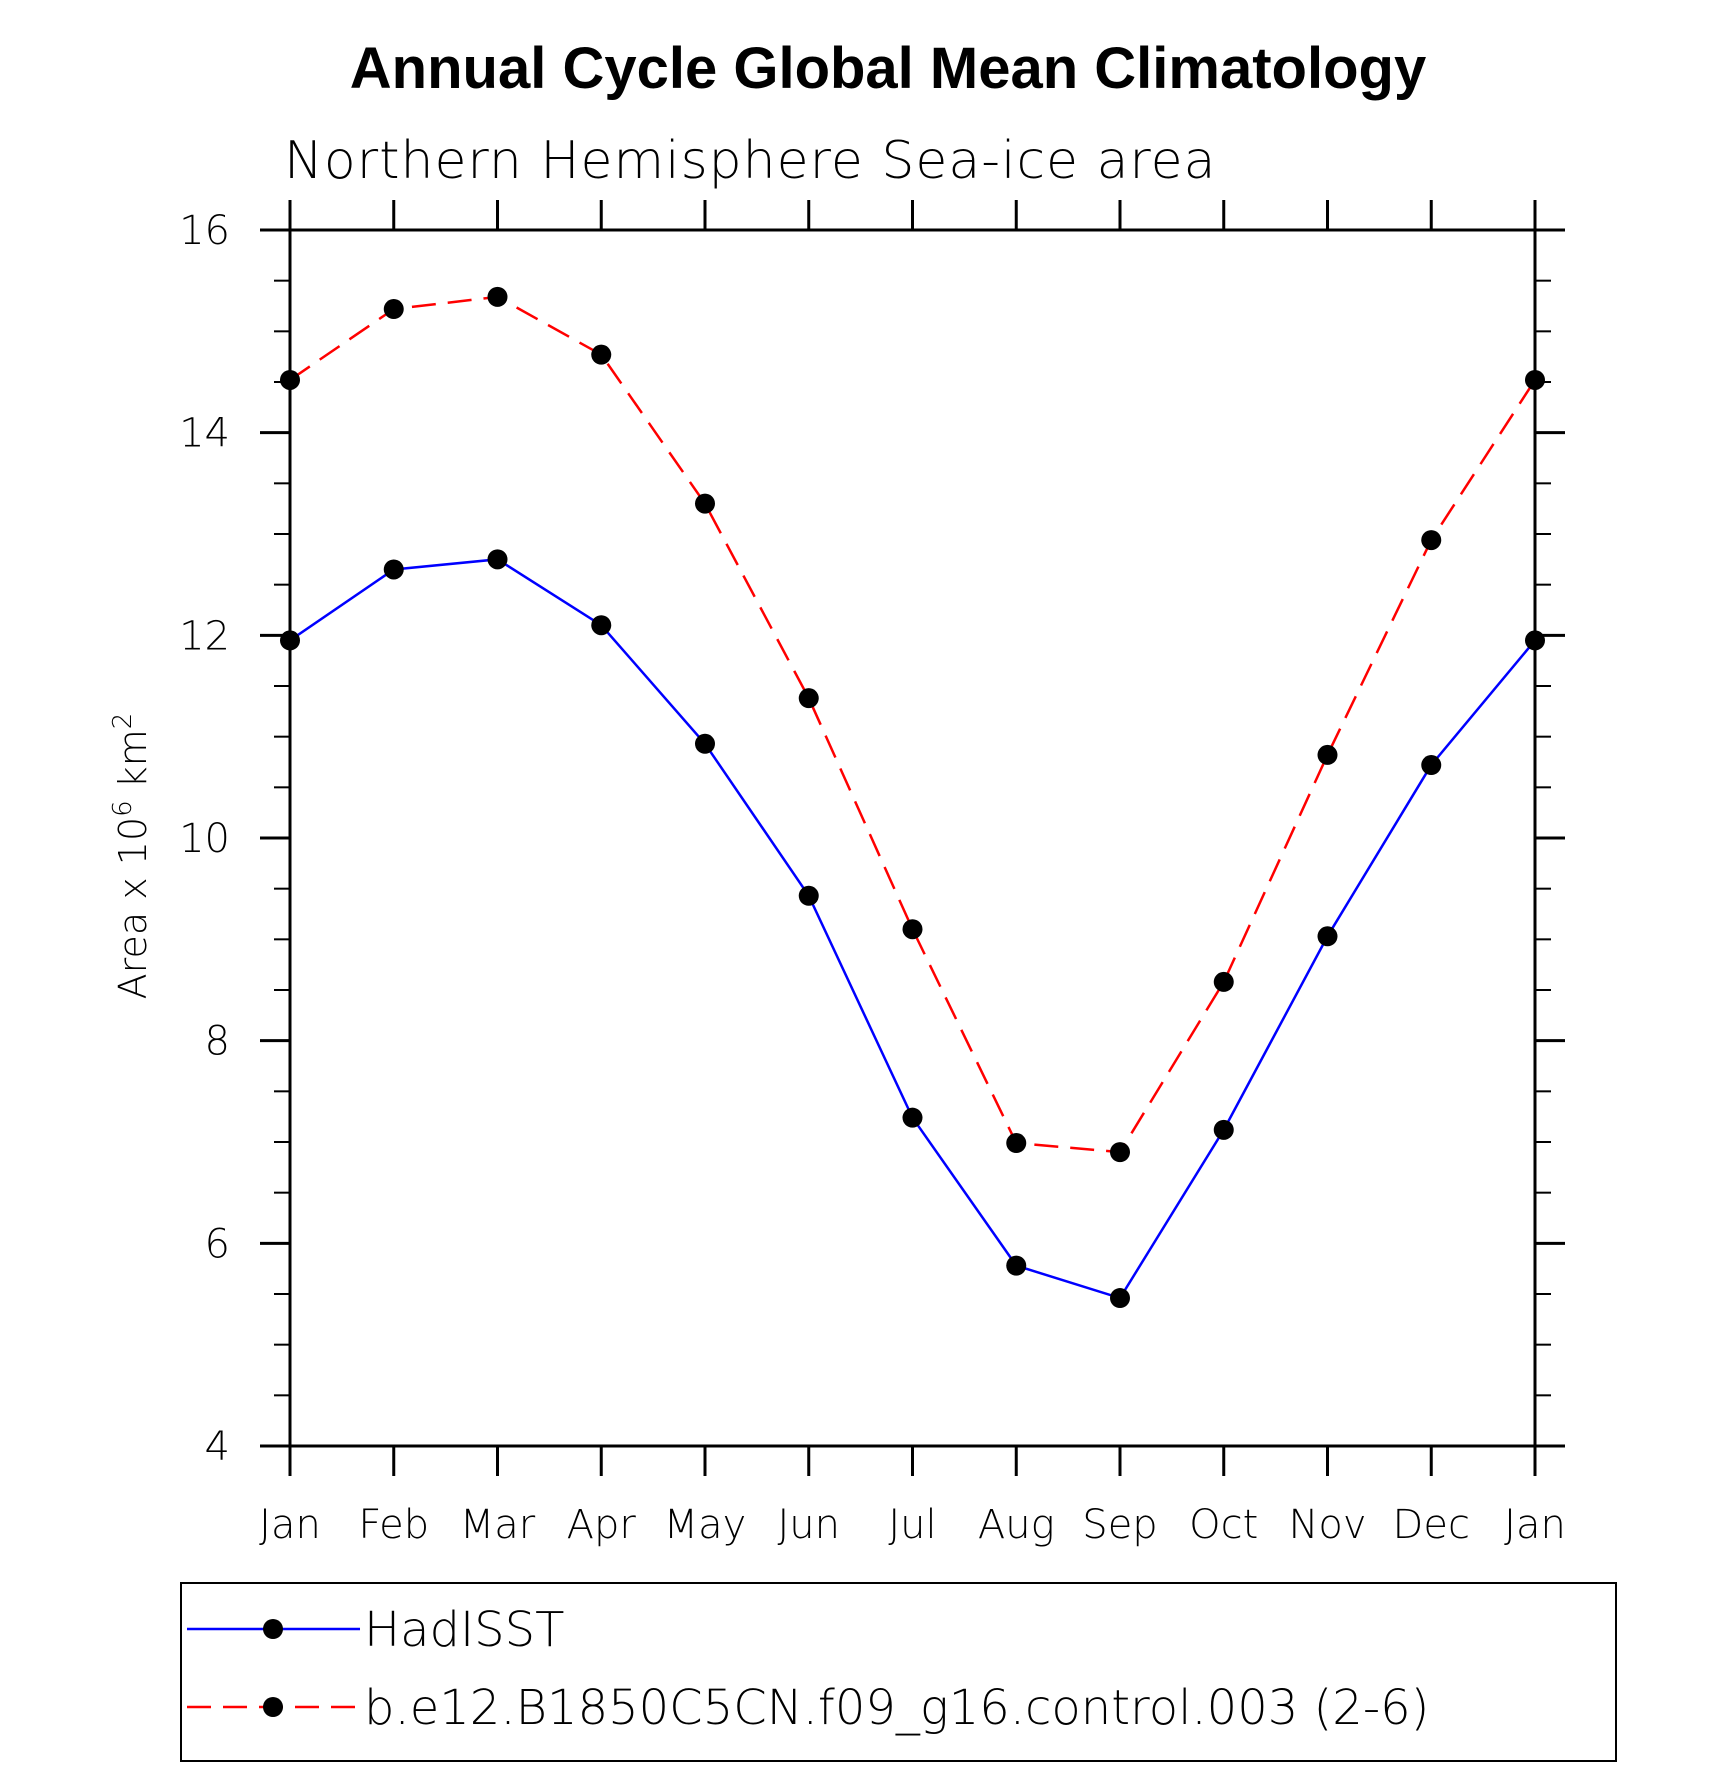 The width and height of the screenshot is (1710, 1786). Describe the element at coordinates (204, 636) in the screenshot. I see `y-tick-label: 12` at that location.